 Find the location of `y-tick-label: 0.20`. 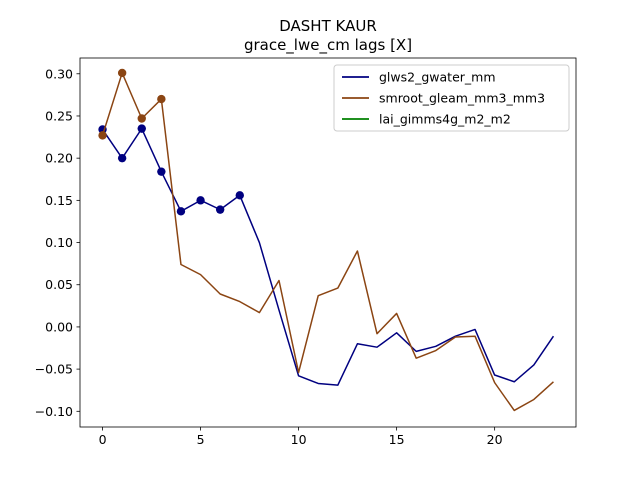

y-tick-label: 0.20 is located at coordinates (59, 158).